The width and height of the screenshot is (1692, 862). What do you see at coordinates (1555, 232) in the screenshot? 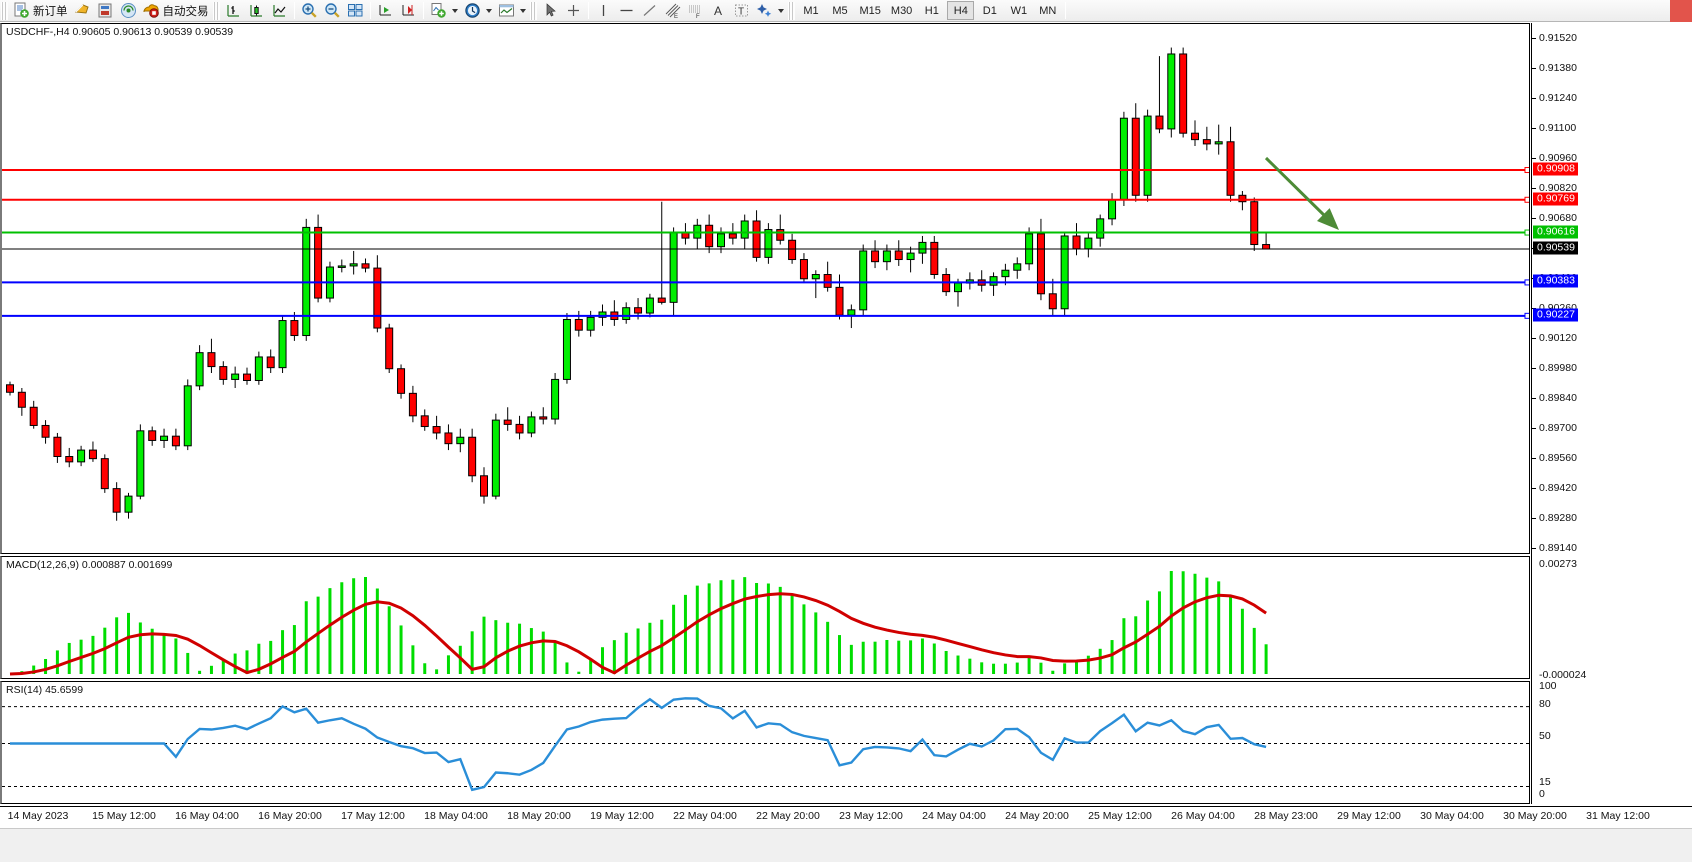
I see `support-green-tag: 0.90616` at bounding box center [1555, 232].